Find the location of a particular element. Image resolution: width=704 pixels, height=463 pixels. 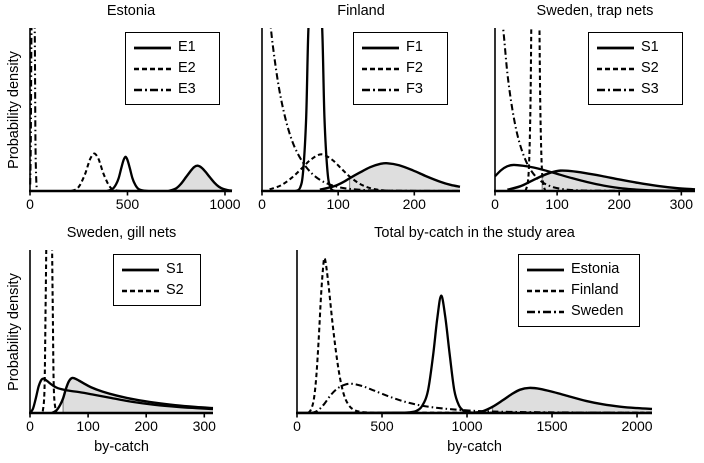

legend-label: Sweden is located at coordinates (597, 311).